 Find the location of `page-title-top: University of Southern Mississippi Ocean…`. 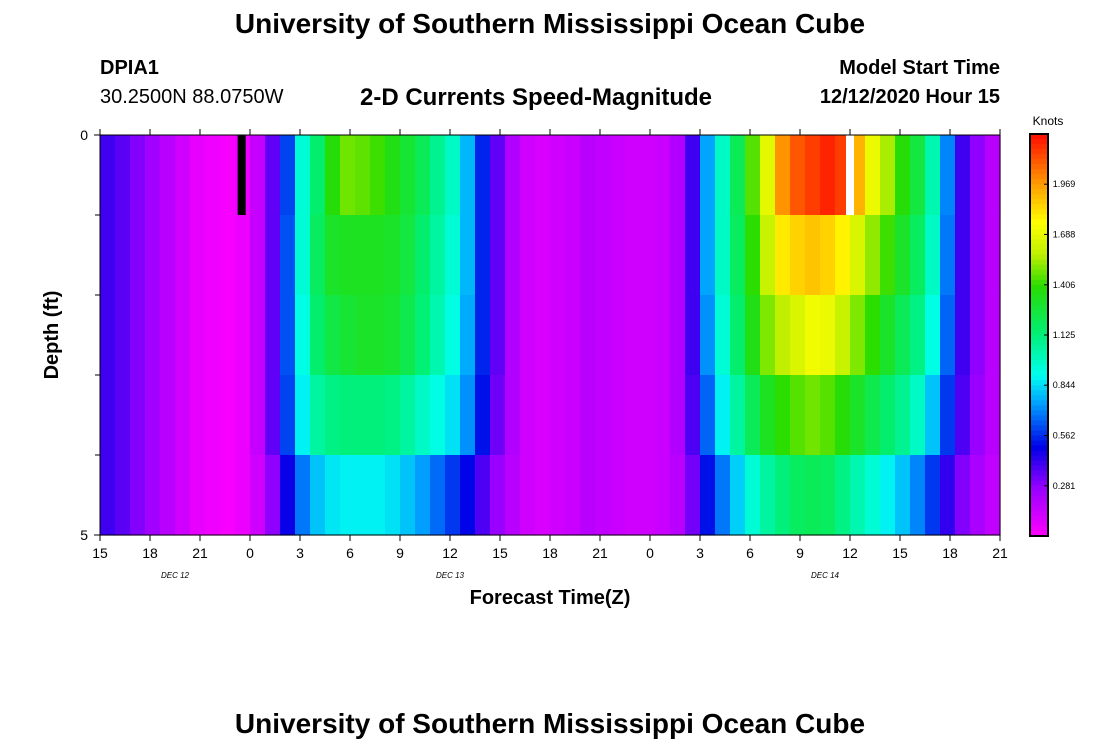

page-title-top: University of Southern Mississippi Ocean… is located at coordinates (550, 23).